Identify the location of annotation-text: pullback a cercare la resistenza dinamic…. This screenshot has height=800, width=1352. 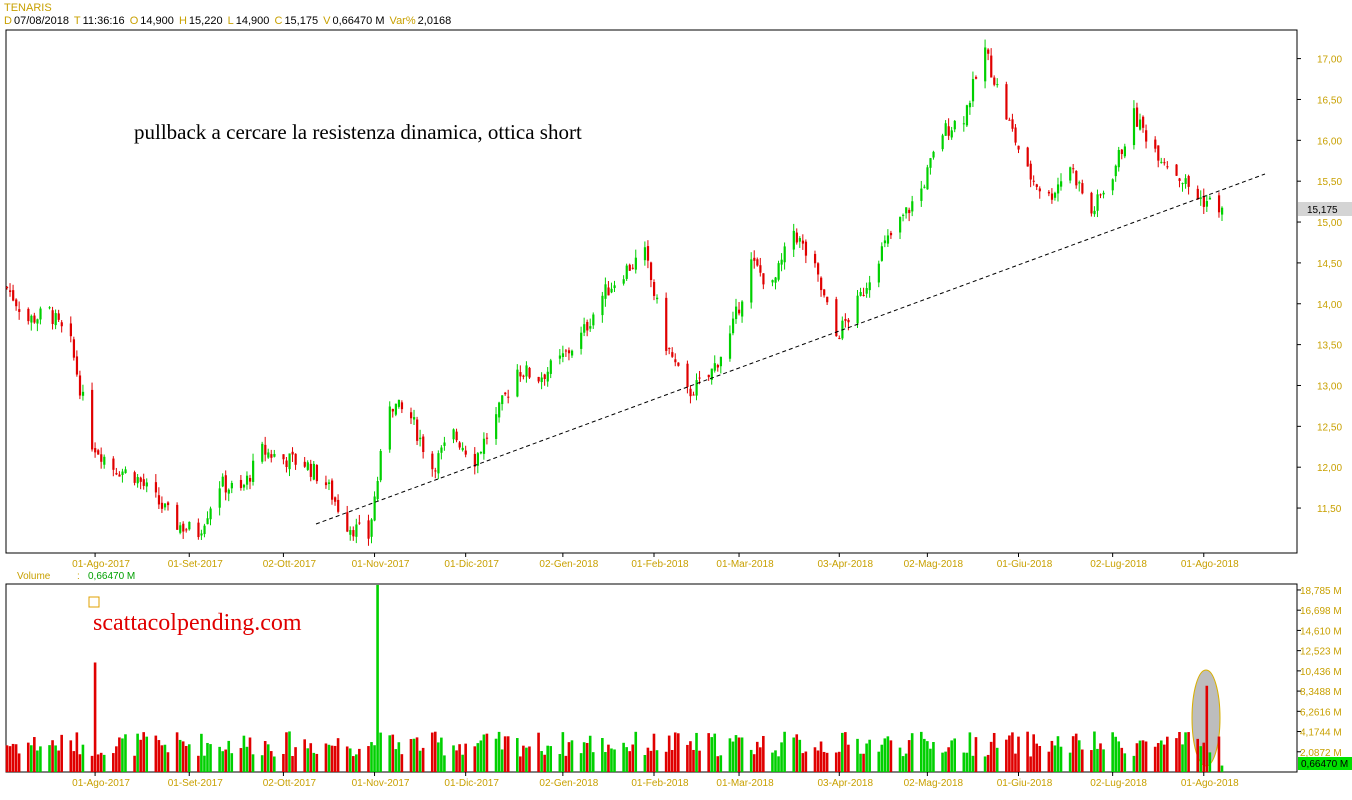
(358, 132).